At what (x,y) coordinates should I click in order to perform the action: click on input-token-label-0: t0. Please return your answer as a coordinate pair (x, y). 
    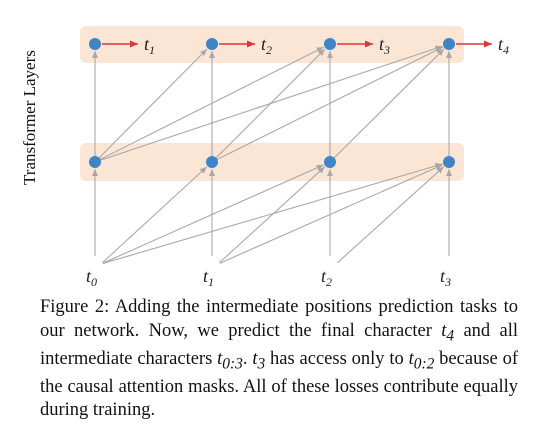
    Looking at the image, I should click on (91, 277).